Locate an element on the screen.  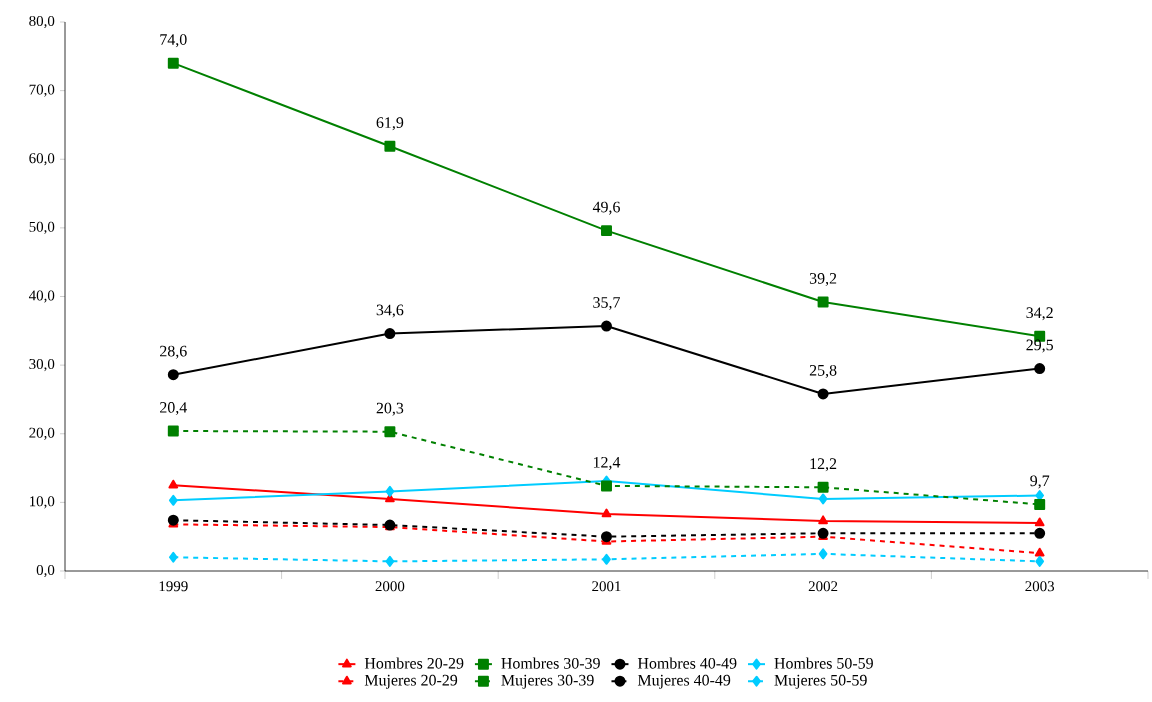
data-label: 74,0 is located at coordinates (173, 41).